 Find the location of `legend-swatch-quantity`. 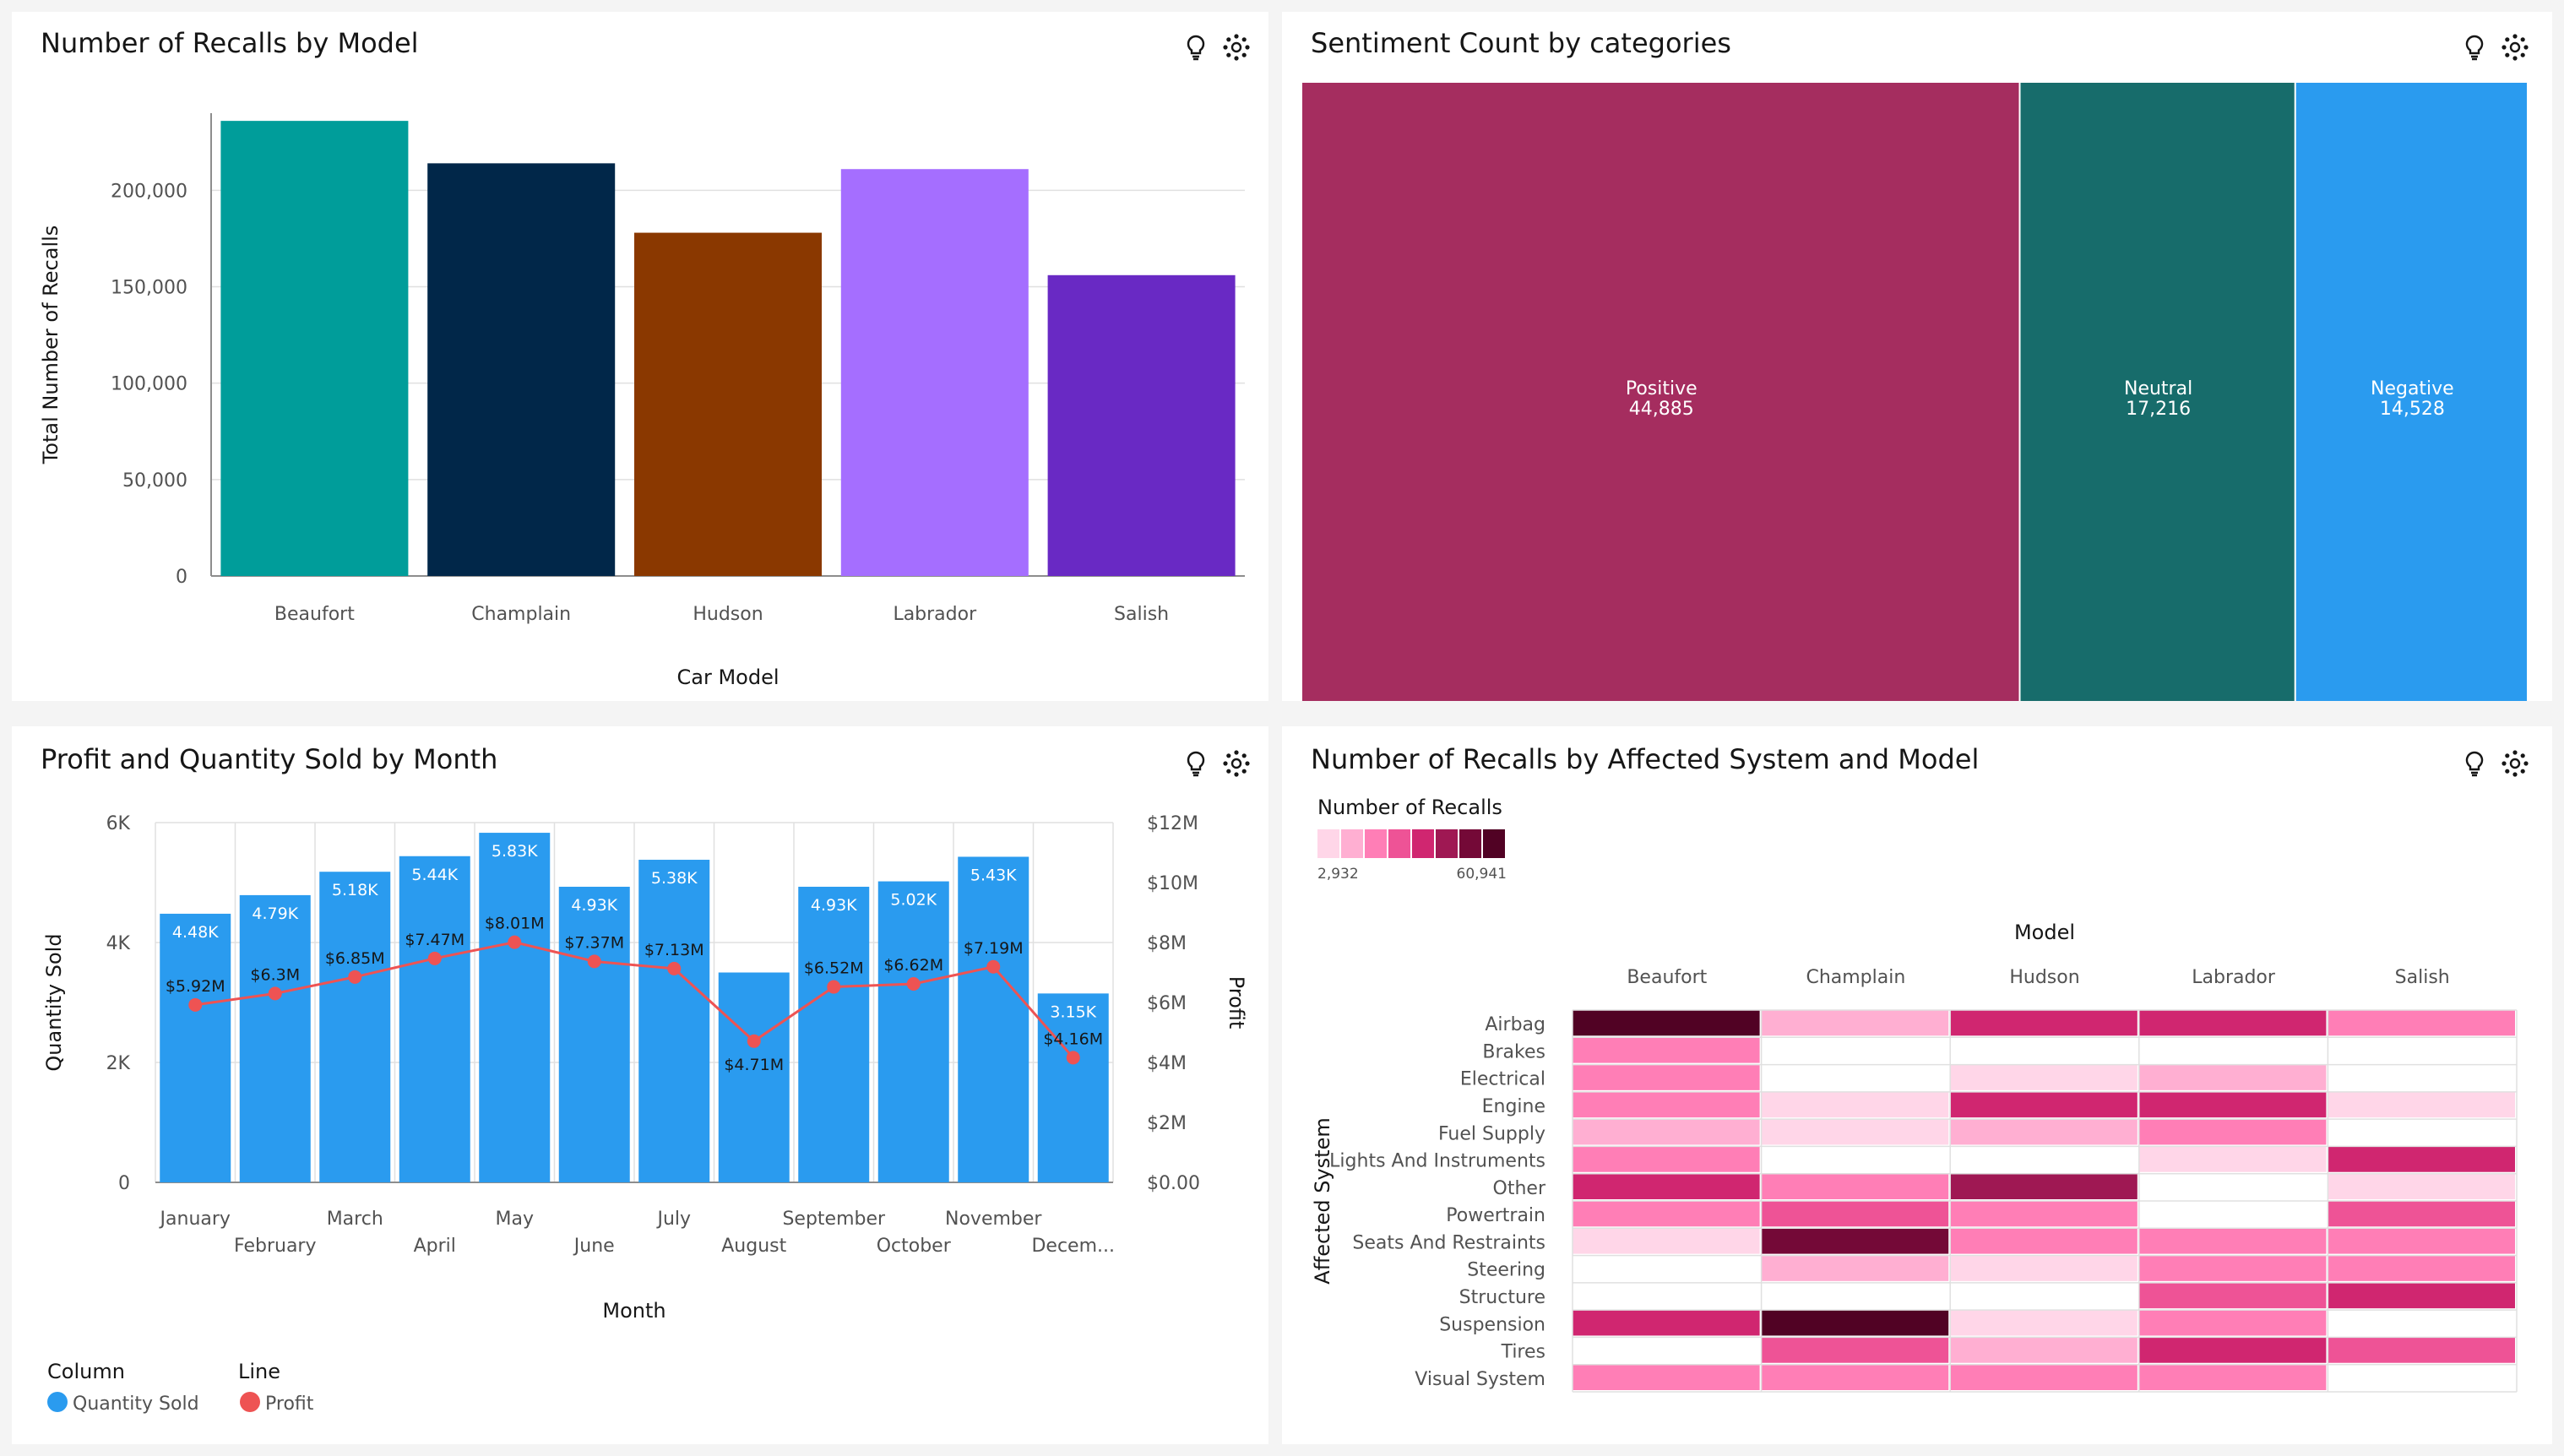

legend-swatch-quantity is located at coordinates (57, 1402).